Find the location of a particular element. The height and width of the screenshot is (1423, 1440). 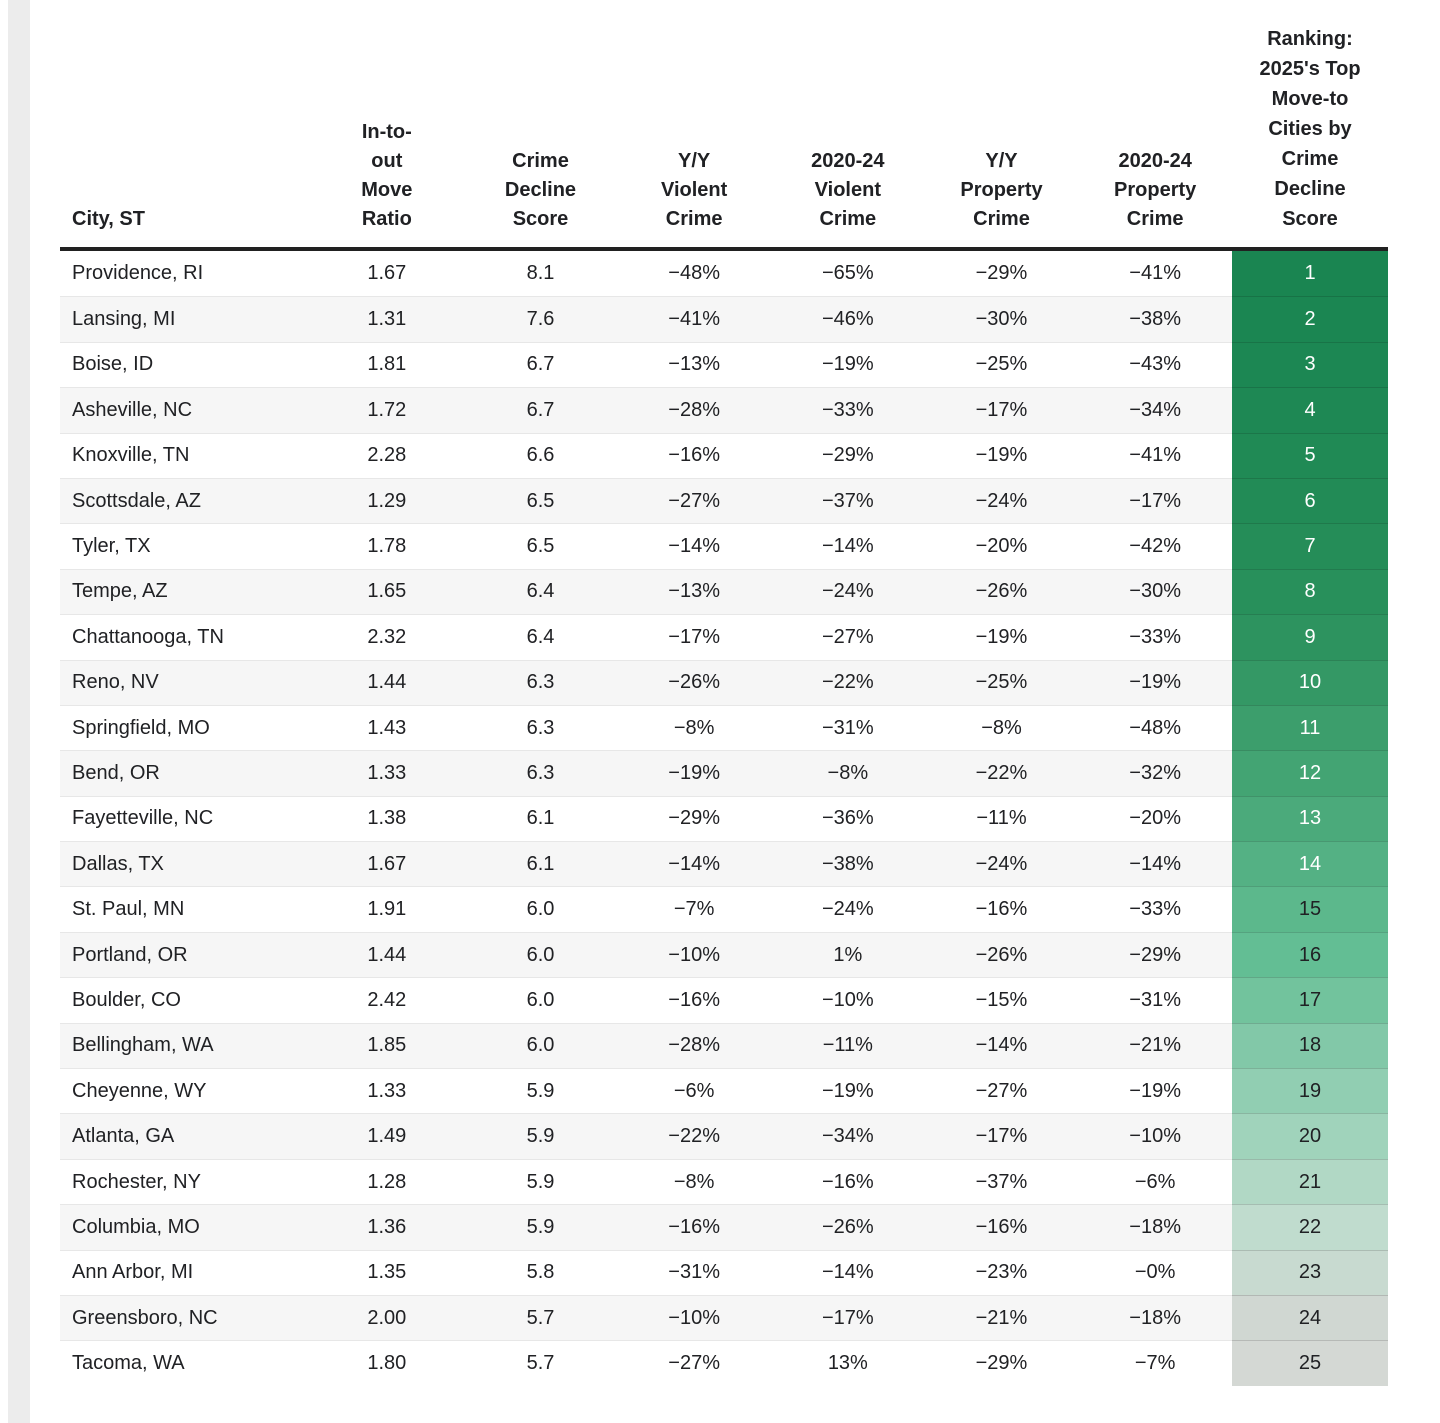

cell-property-crime-2020-24: −30% is located at coordinates (1155, 591).